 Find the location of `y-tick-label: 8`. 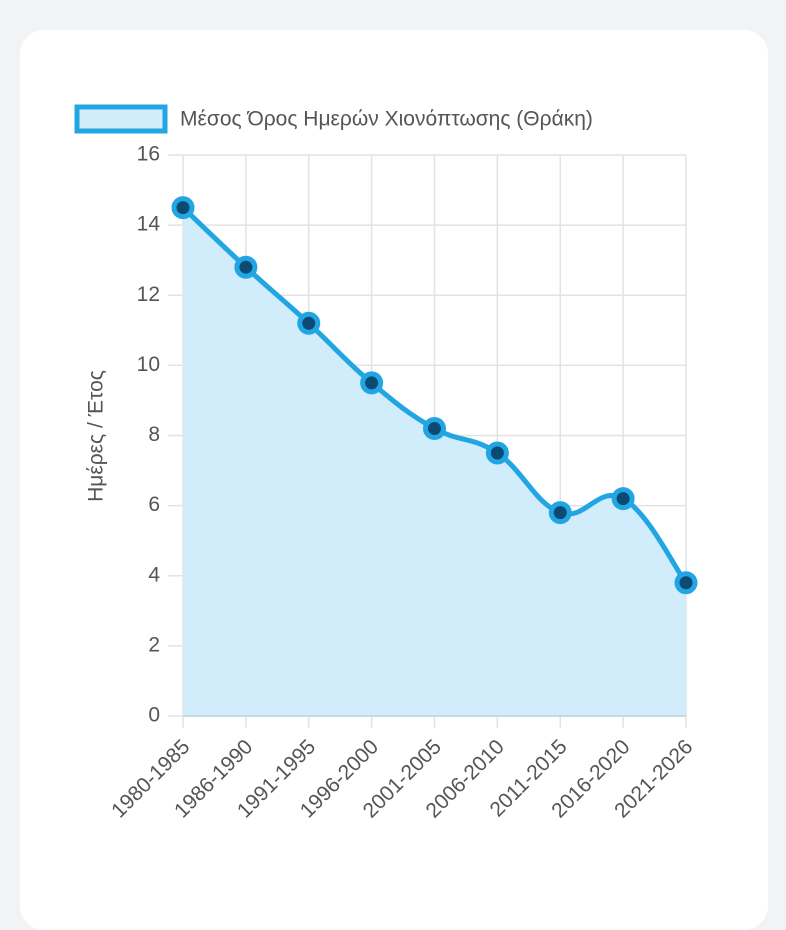

y-tick-label: 8 is located at coordinates (154, 434).